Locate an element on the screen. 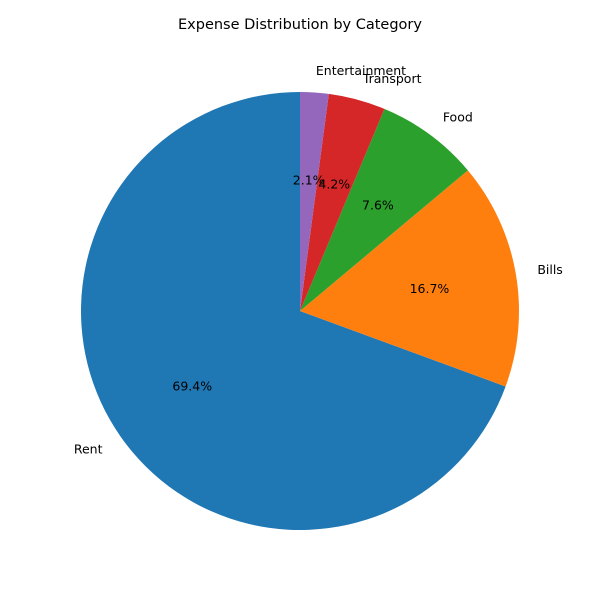 The height and width of the screenshot is (600, 600). pie-slice-entertainment is located at coordinates (314, 201).